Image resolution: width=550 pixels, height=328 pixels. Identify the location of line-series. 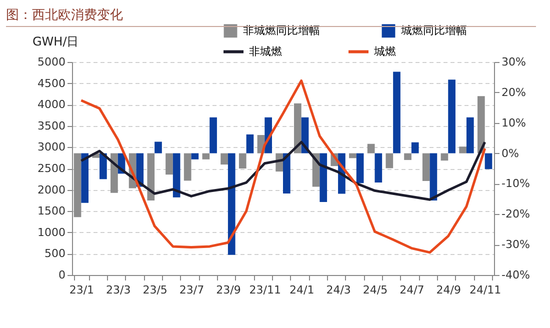
(283, 170).